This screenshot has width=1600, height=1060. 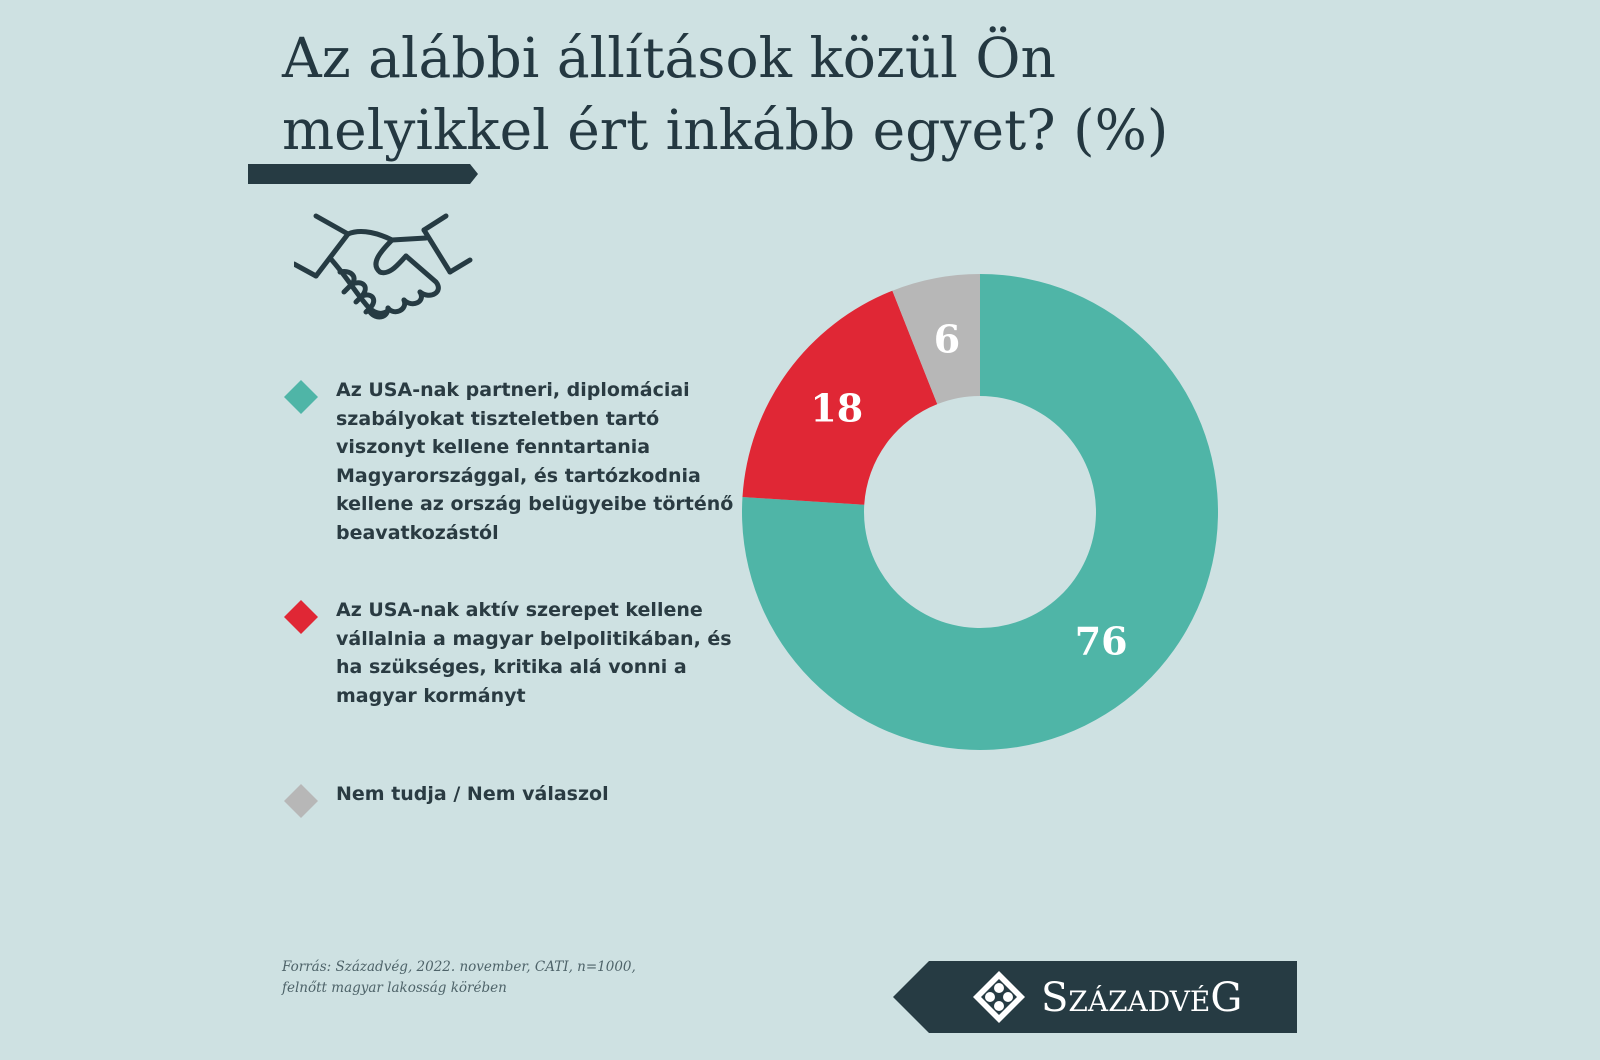 I want to click on data-label-76: 76, so click(x=1101, y=641).